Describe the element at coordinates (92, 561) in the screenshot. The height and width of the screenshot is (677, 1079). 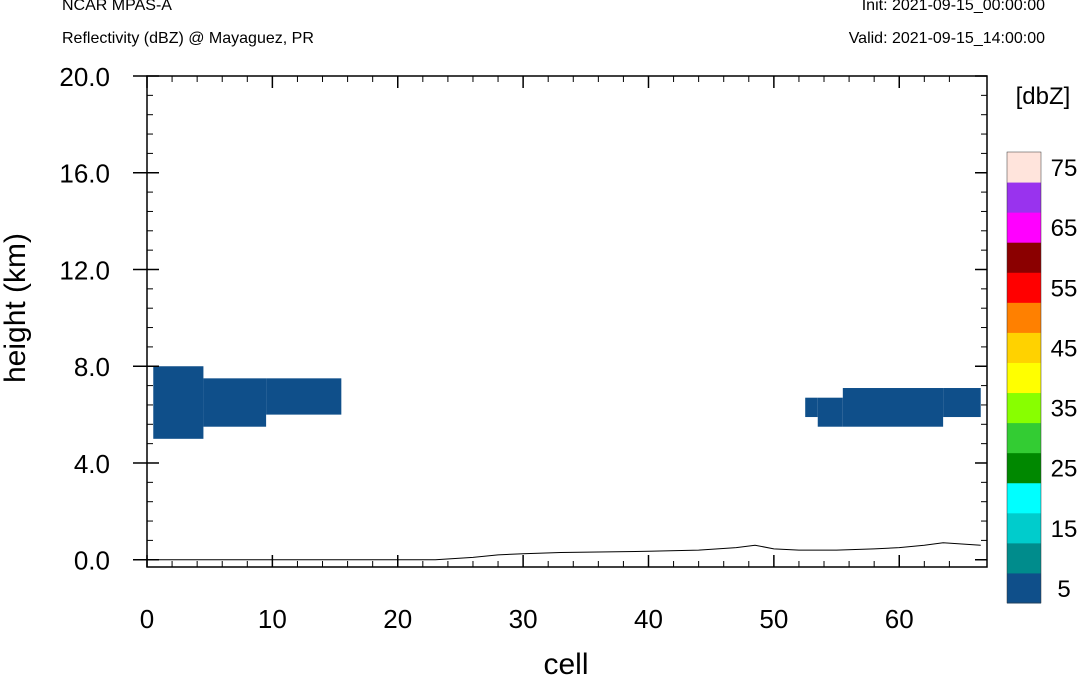
I see `y-tick-label: 0.0` at that location.